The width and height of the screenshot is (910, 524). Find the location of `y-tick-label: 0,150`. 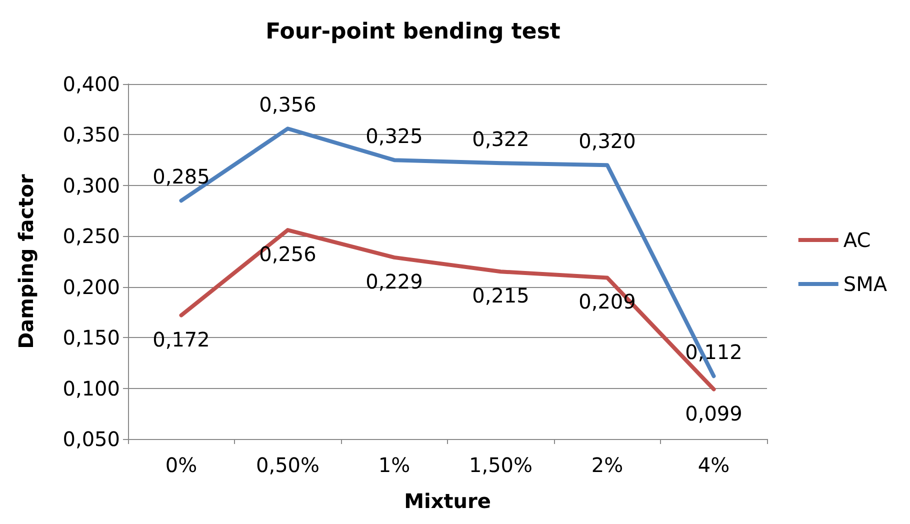

y-tick-label: 0,150 is located at coordinates (91, 338).